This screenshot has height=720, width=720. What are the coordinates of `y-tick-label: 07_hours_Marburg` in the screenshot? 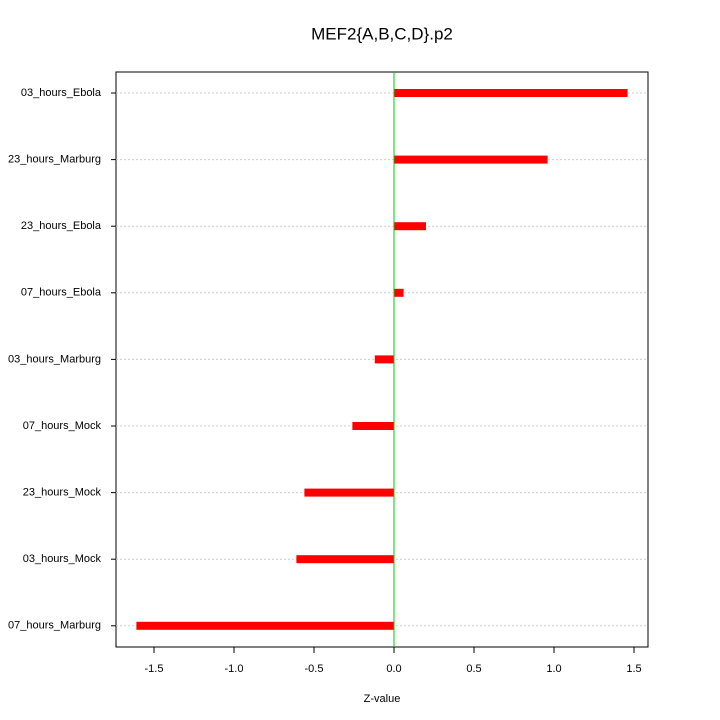 It's located at (54, 626).